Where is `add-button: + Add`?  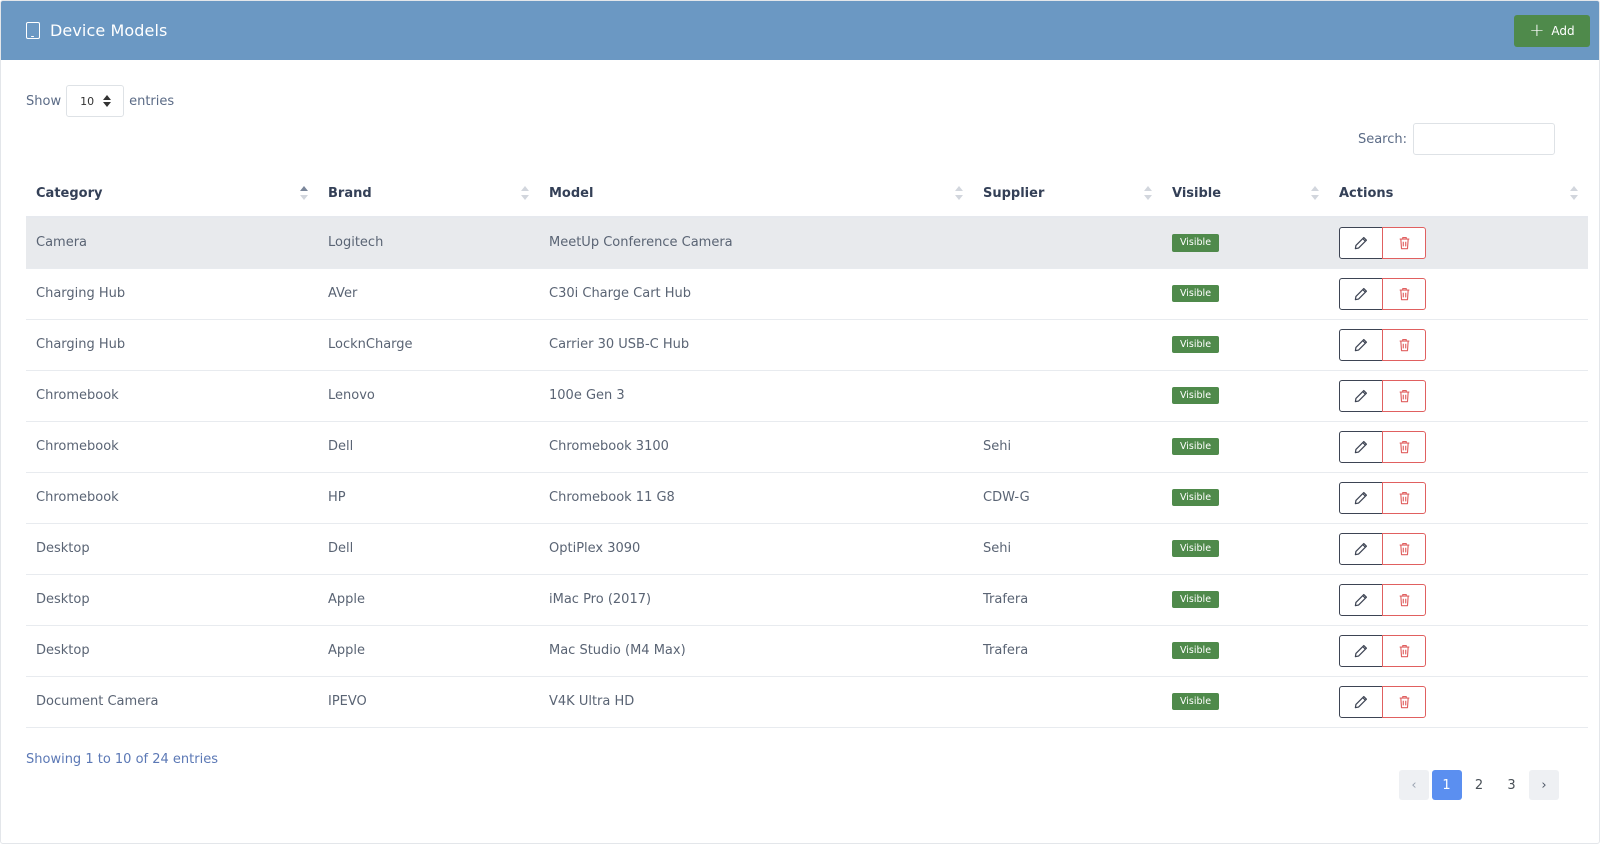 add-button: + Add is located at coordinates (1552, 31).